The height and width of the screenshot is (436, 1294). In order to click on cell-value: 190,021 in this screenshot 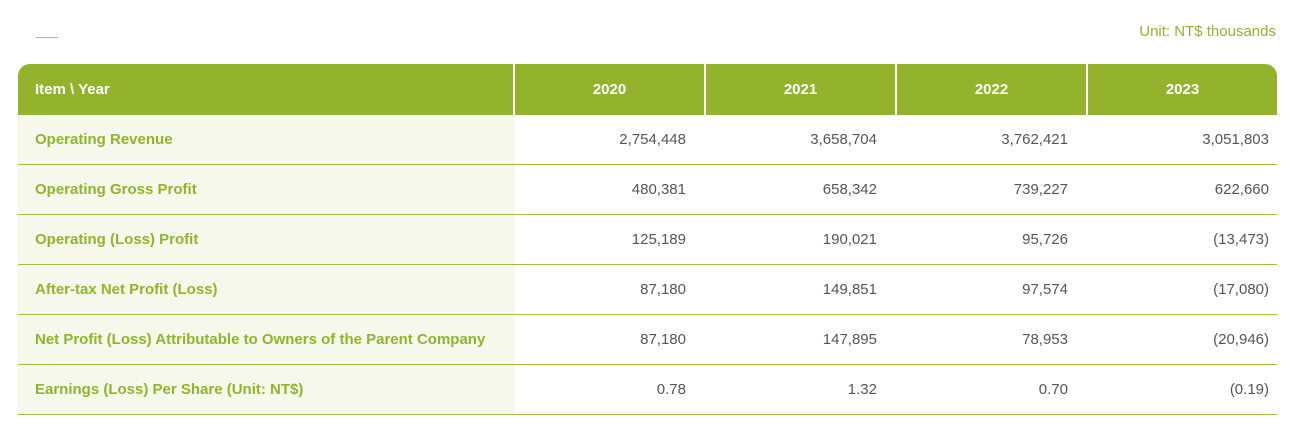, I will do `click(801, 239)`.